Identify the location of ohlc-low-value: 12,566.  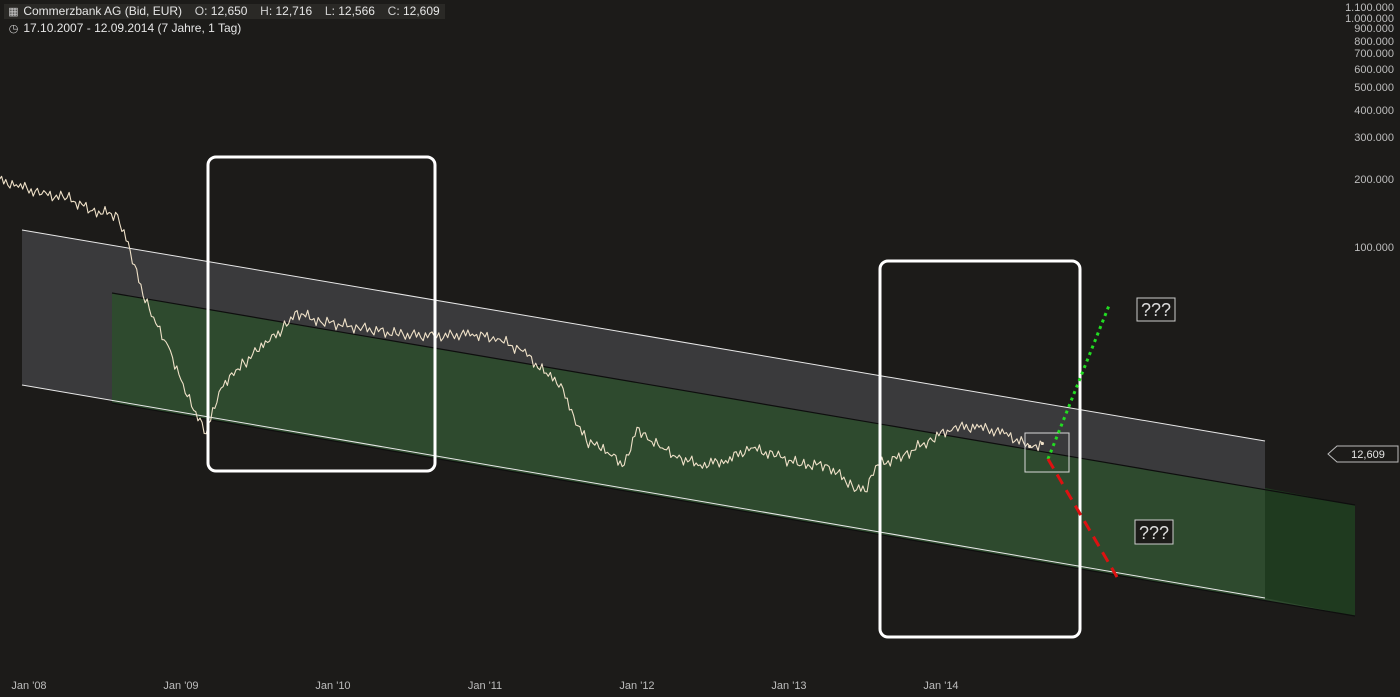
(356, 11).